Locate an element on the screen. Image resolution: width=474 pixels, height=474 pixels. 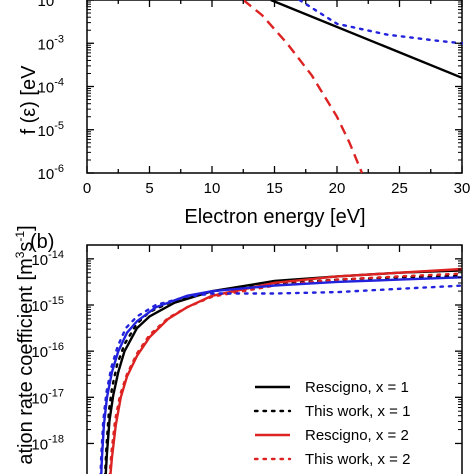
panel-b-y-tick-label: 10-18 is located at coordinates (47, 443).